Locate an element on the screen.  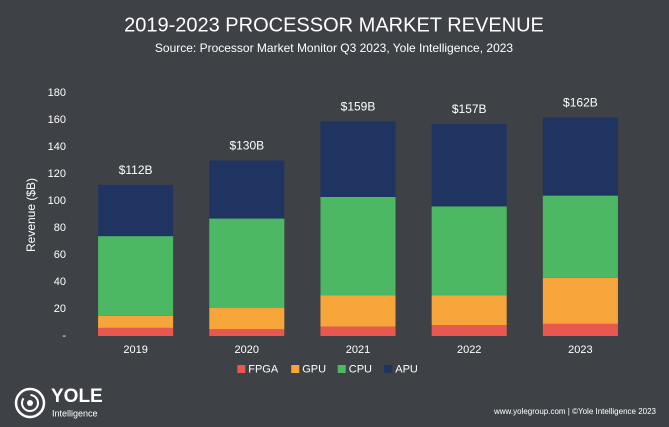
y-tick-label: - is located at coordinates (64, 336).